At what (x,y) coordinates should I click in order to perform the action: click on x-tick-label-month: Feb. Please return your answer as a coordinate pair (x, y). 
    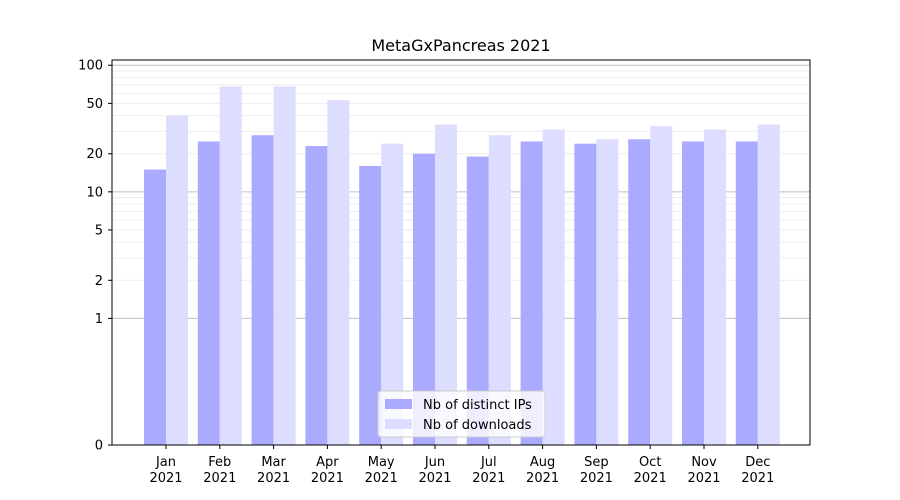
    Looking at the image, I should click on (219, 462).